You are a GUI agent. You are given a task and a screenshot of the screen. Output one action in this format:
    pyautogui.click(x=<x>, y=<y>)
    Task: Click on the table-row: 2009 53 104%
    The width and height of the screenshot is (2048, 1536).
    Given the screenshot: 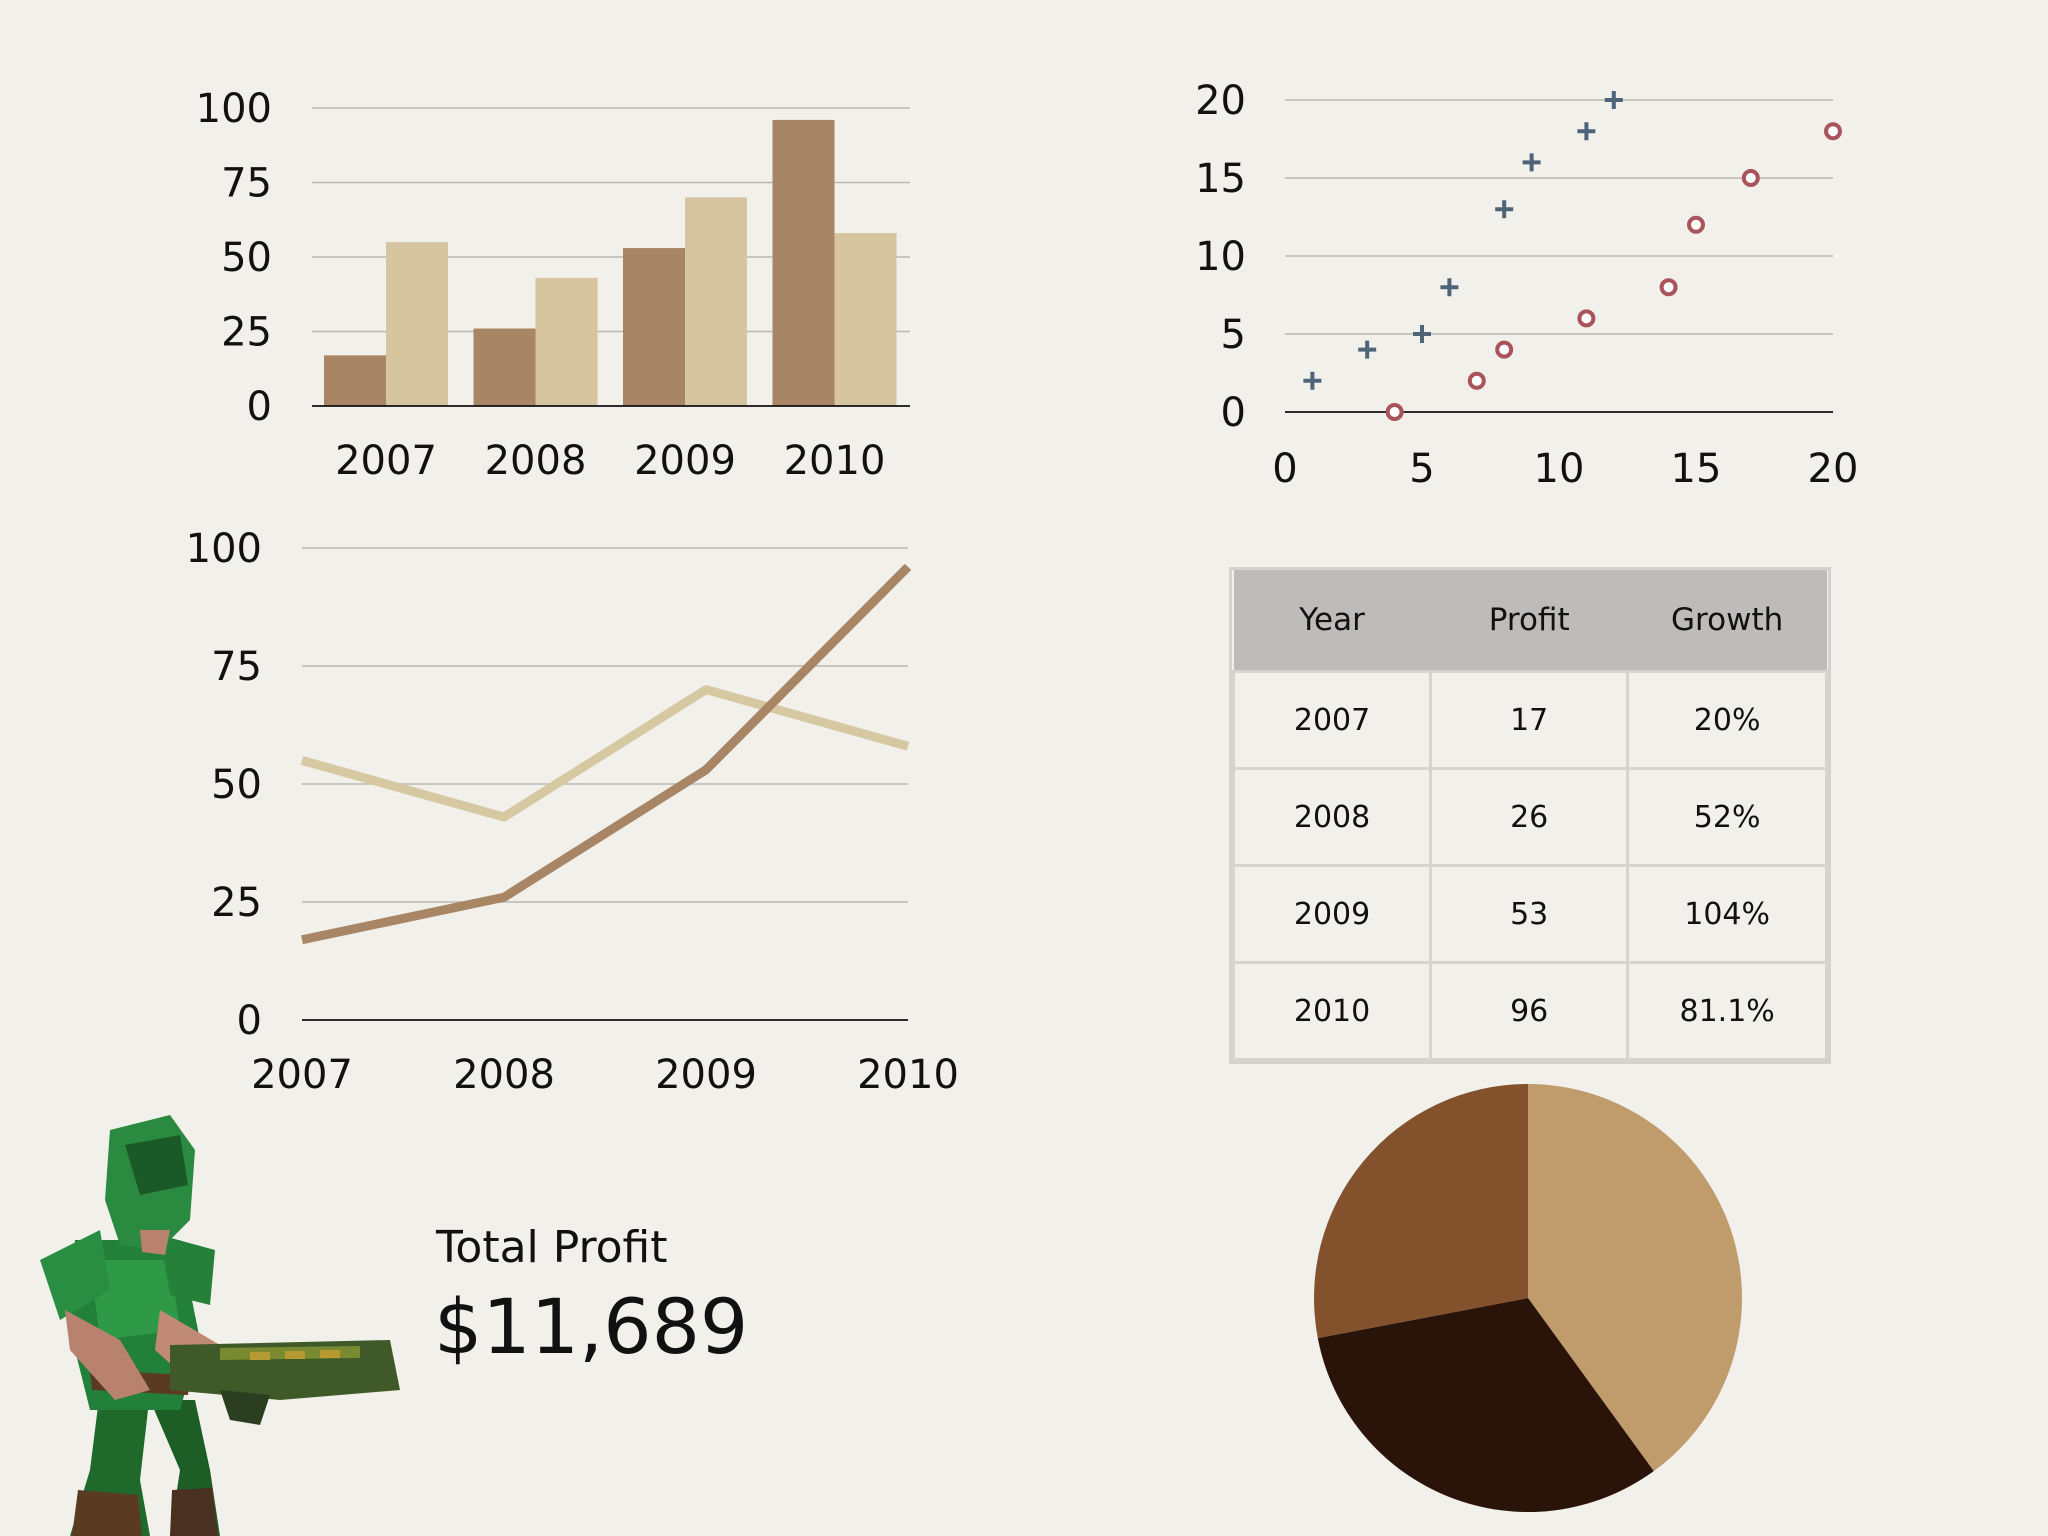 What is the action you would take?
    pyautogui.click(x=1529, y=914)
    